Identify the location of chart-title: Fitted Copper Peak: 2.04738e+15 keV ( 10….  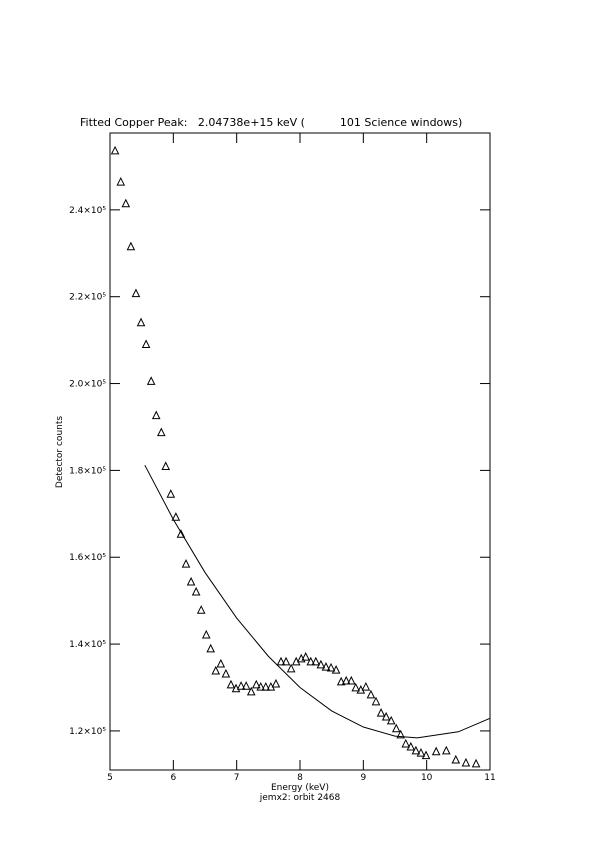
(271, 122).